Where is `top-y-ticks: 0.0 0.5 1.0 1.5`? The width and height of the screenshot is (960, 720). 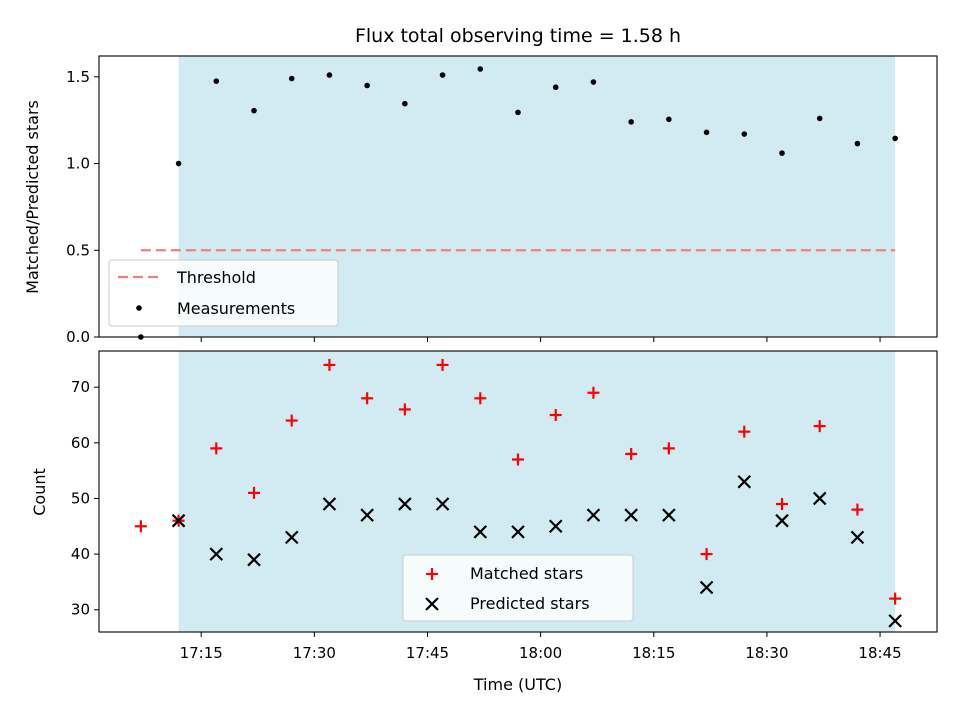
top-y-ticks: 0.0 0.5 1.0 1.5 is located at coordinates (82, 207).